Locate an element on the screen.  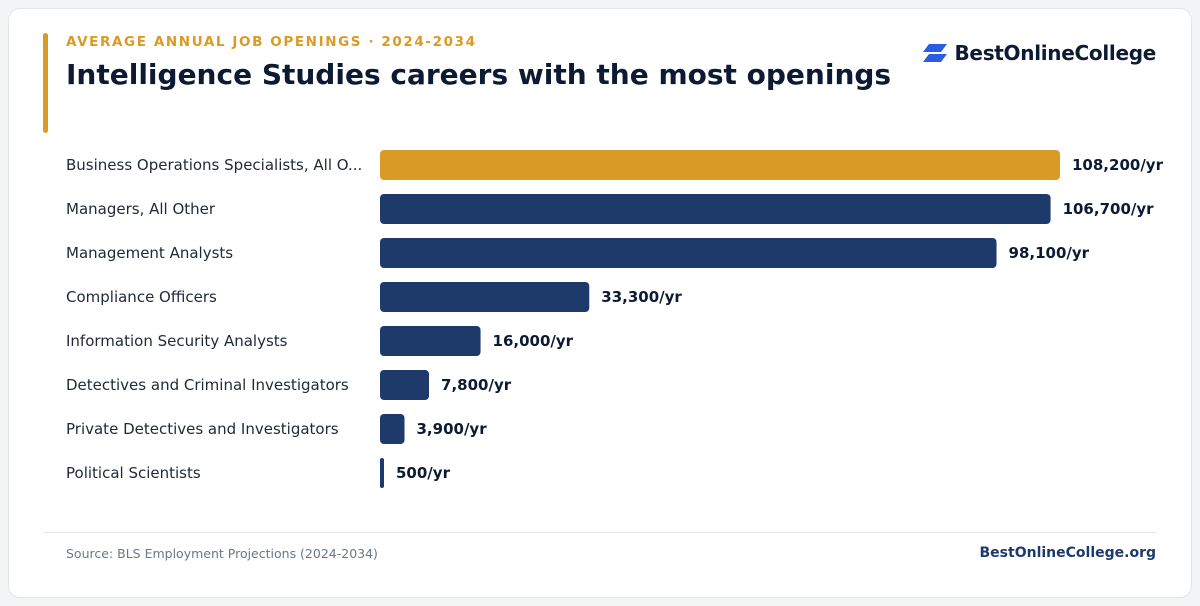
value-label: 7,800/yr is located at coordinates (476, 385).